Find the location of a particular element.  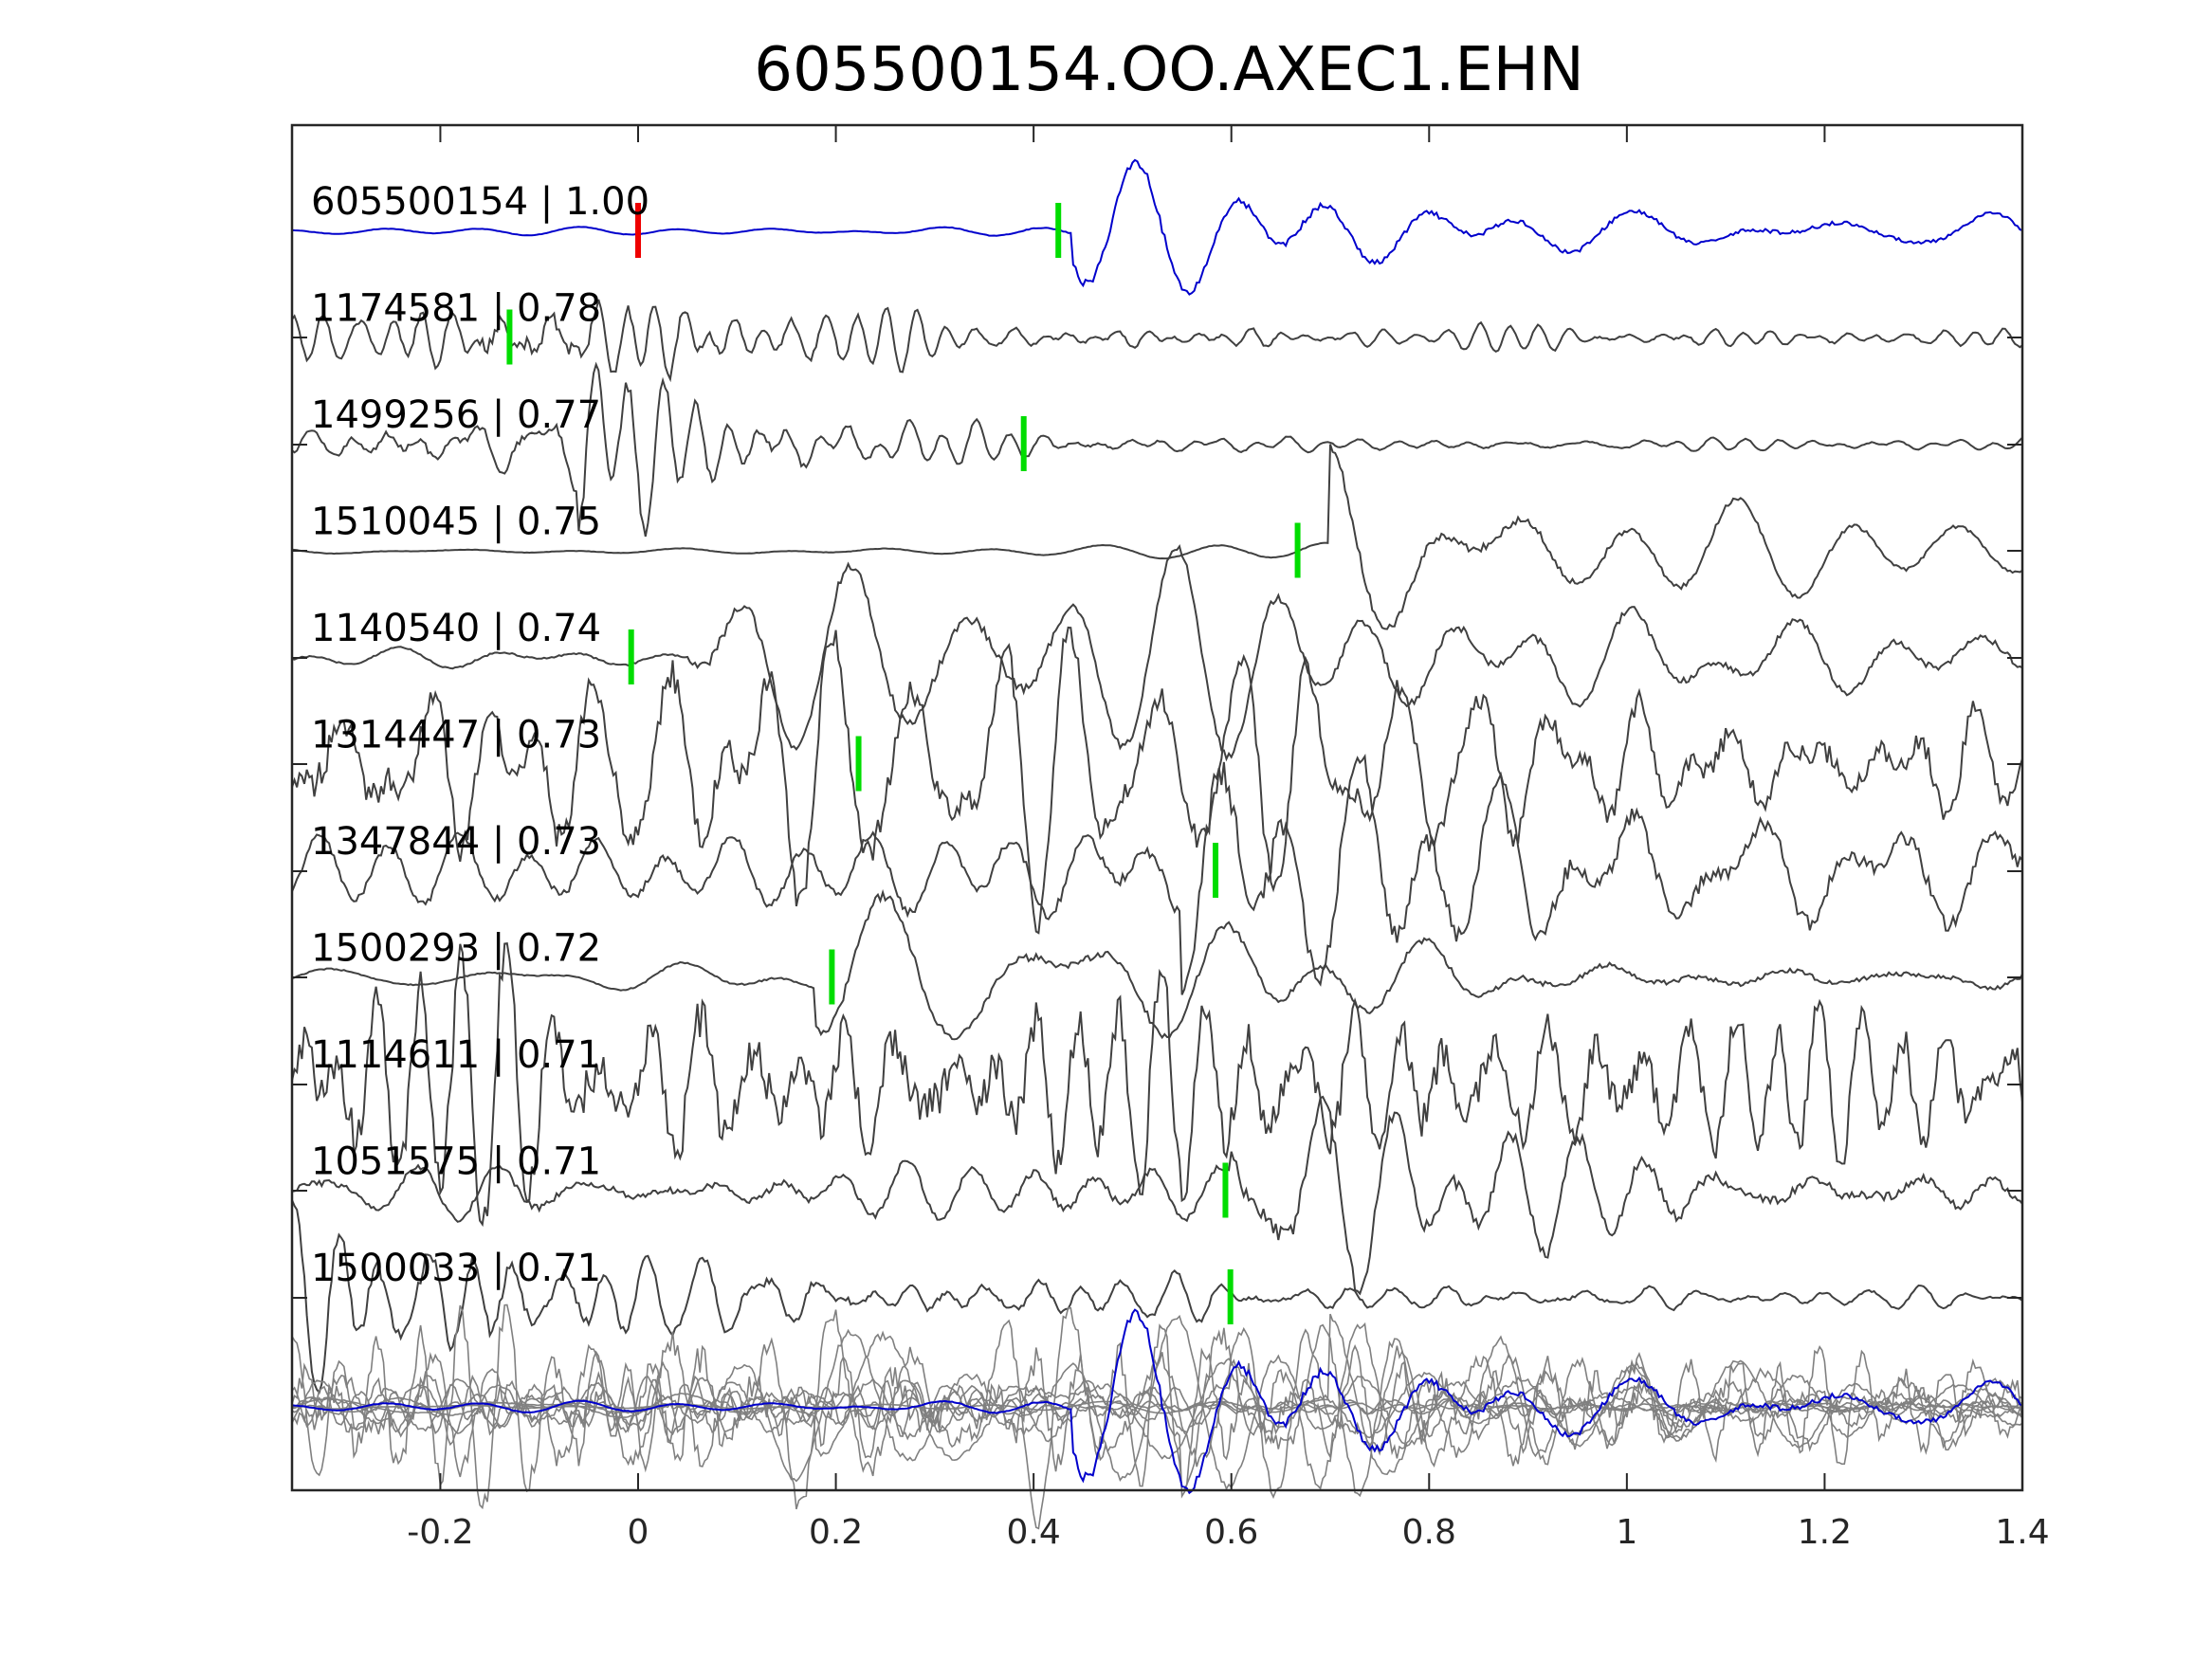

x-tick-label-6: 1 is located at coordinates (1626, 1532).